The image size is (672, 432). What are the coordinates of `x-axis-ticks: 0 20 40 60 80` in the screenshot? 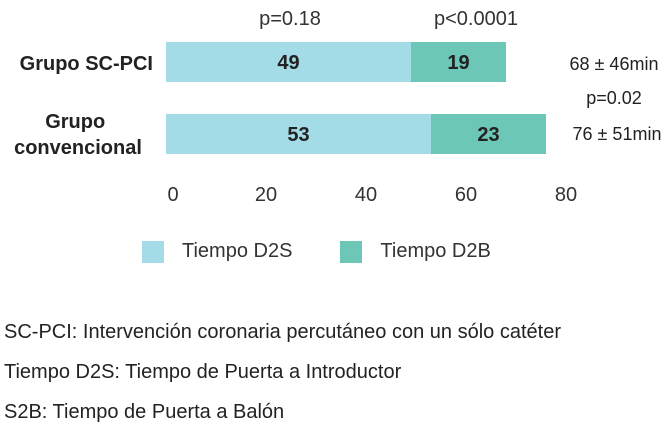 It's located at (372, 195).